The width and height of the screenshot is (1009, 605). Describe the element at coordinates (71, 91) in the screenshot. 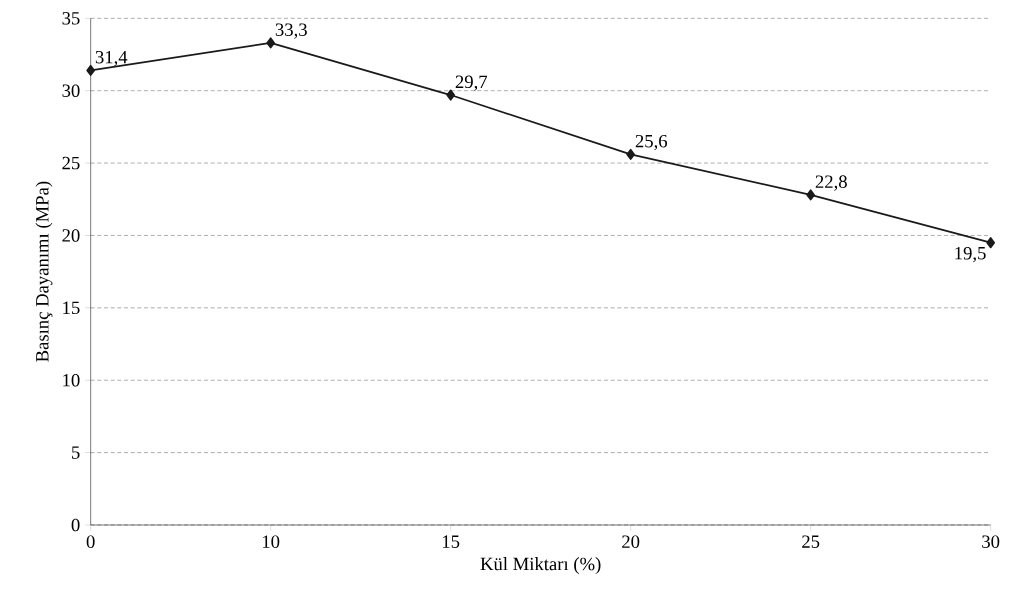

I see `y-tick-label: 30` at that location.